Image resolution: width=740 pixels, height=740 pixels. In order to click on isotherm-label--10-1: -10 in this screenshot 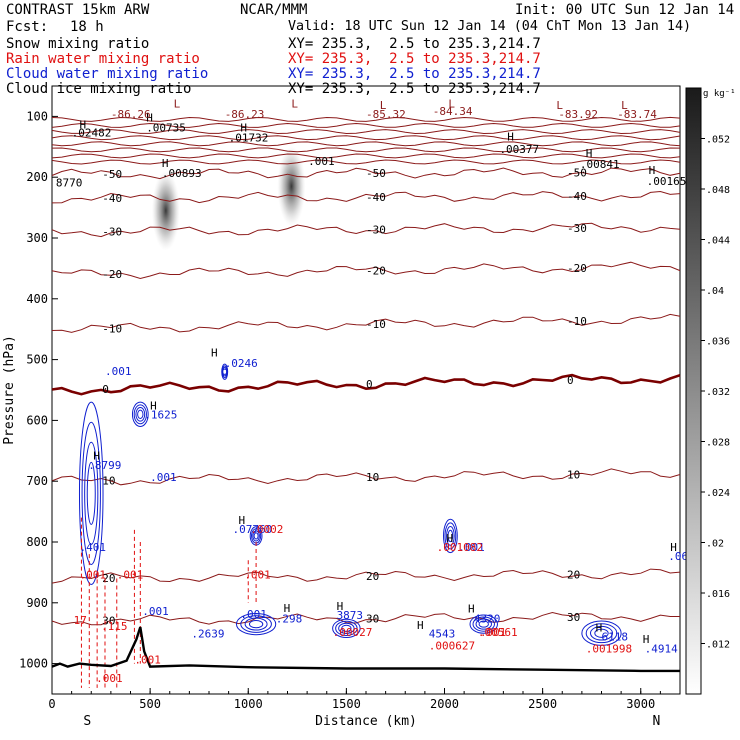, I will do `click(376, 324)`.